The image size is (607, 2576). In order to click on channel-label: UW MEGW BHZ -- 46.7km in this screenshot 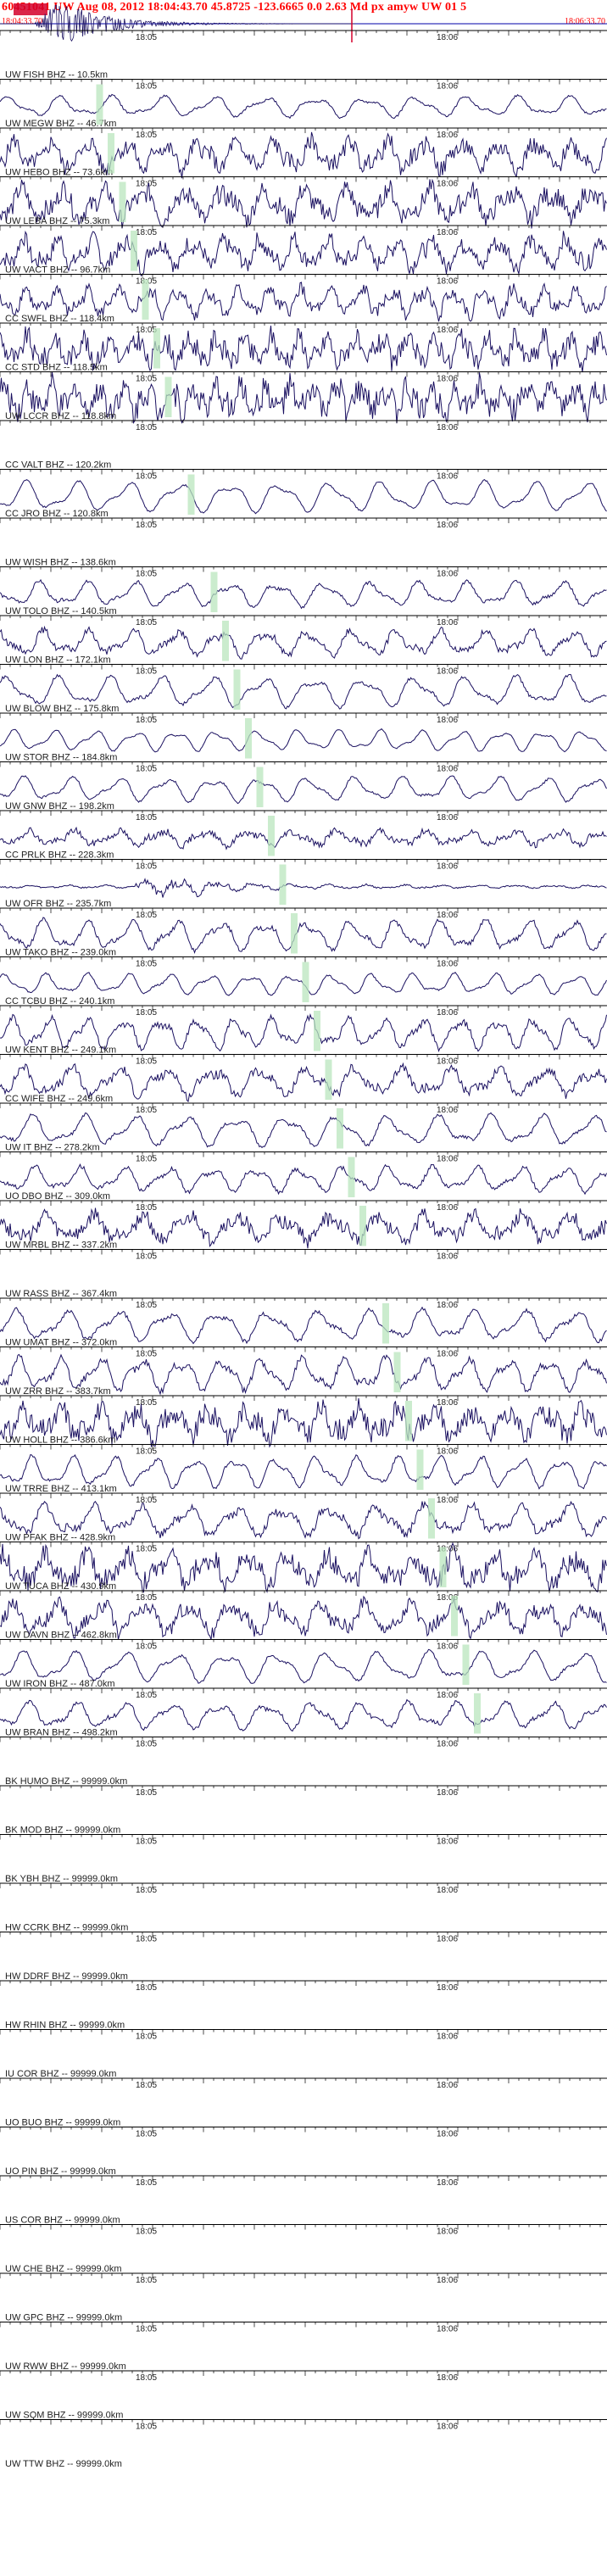, I will do `click(60, 124)`.